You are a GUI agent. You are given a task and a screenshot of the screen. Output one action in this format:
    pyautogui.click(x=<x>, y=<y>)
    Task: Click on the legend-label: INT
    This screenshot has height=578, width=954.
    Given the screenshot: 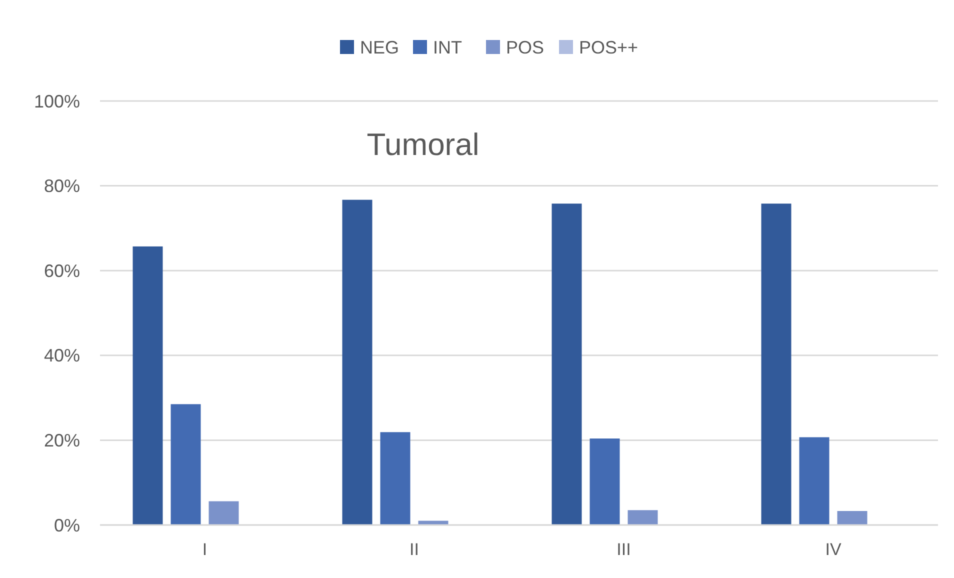 What is the action you would take?
    pyautogui.click(x=447, y=47)
    